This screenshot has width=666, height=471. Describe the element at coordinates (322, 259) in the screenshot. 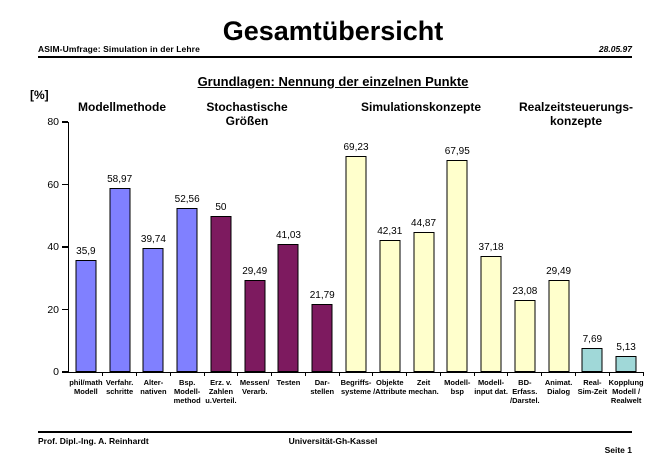

I see `bar-column: 21,79 Dar-stellen` at that location.